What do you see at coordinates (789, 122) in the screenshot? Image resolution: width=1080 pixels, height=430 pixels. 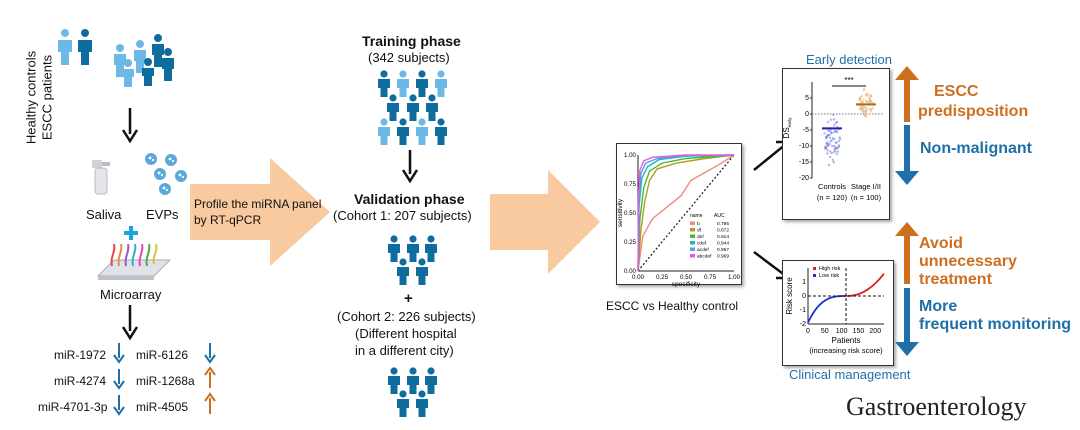 I see `early-y-label-sub: early` at bounding box center [789, 122].